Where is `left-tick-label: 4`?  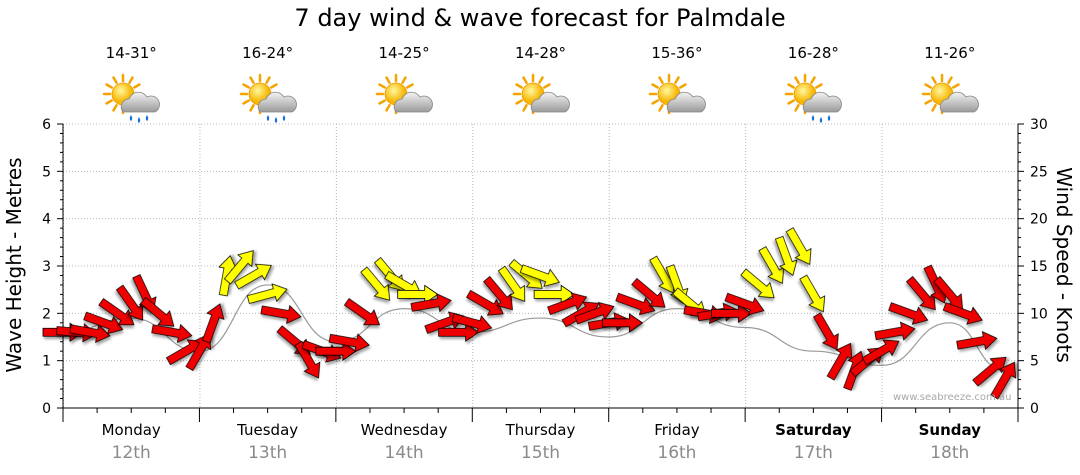
left-tick-label: 4 is located at coordinates (46, 220).